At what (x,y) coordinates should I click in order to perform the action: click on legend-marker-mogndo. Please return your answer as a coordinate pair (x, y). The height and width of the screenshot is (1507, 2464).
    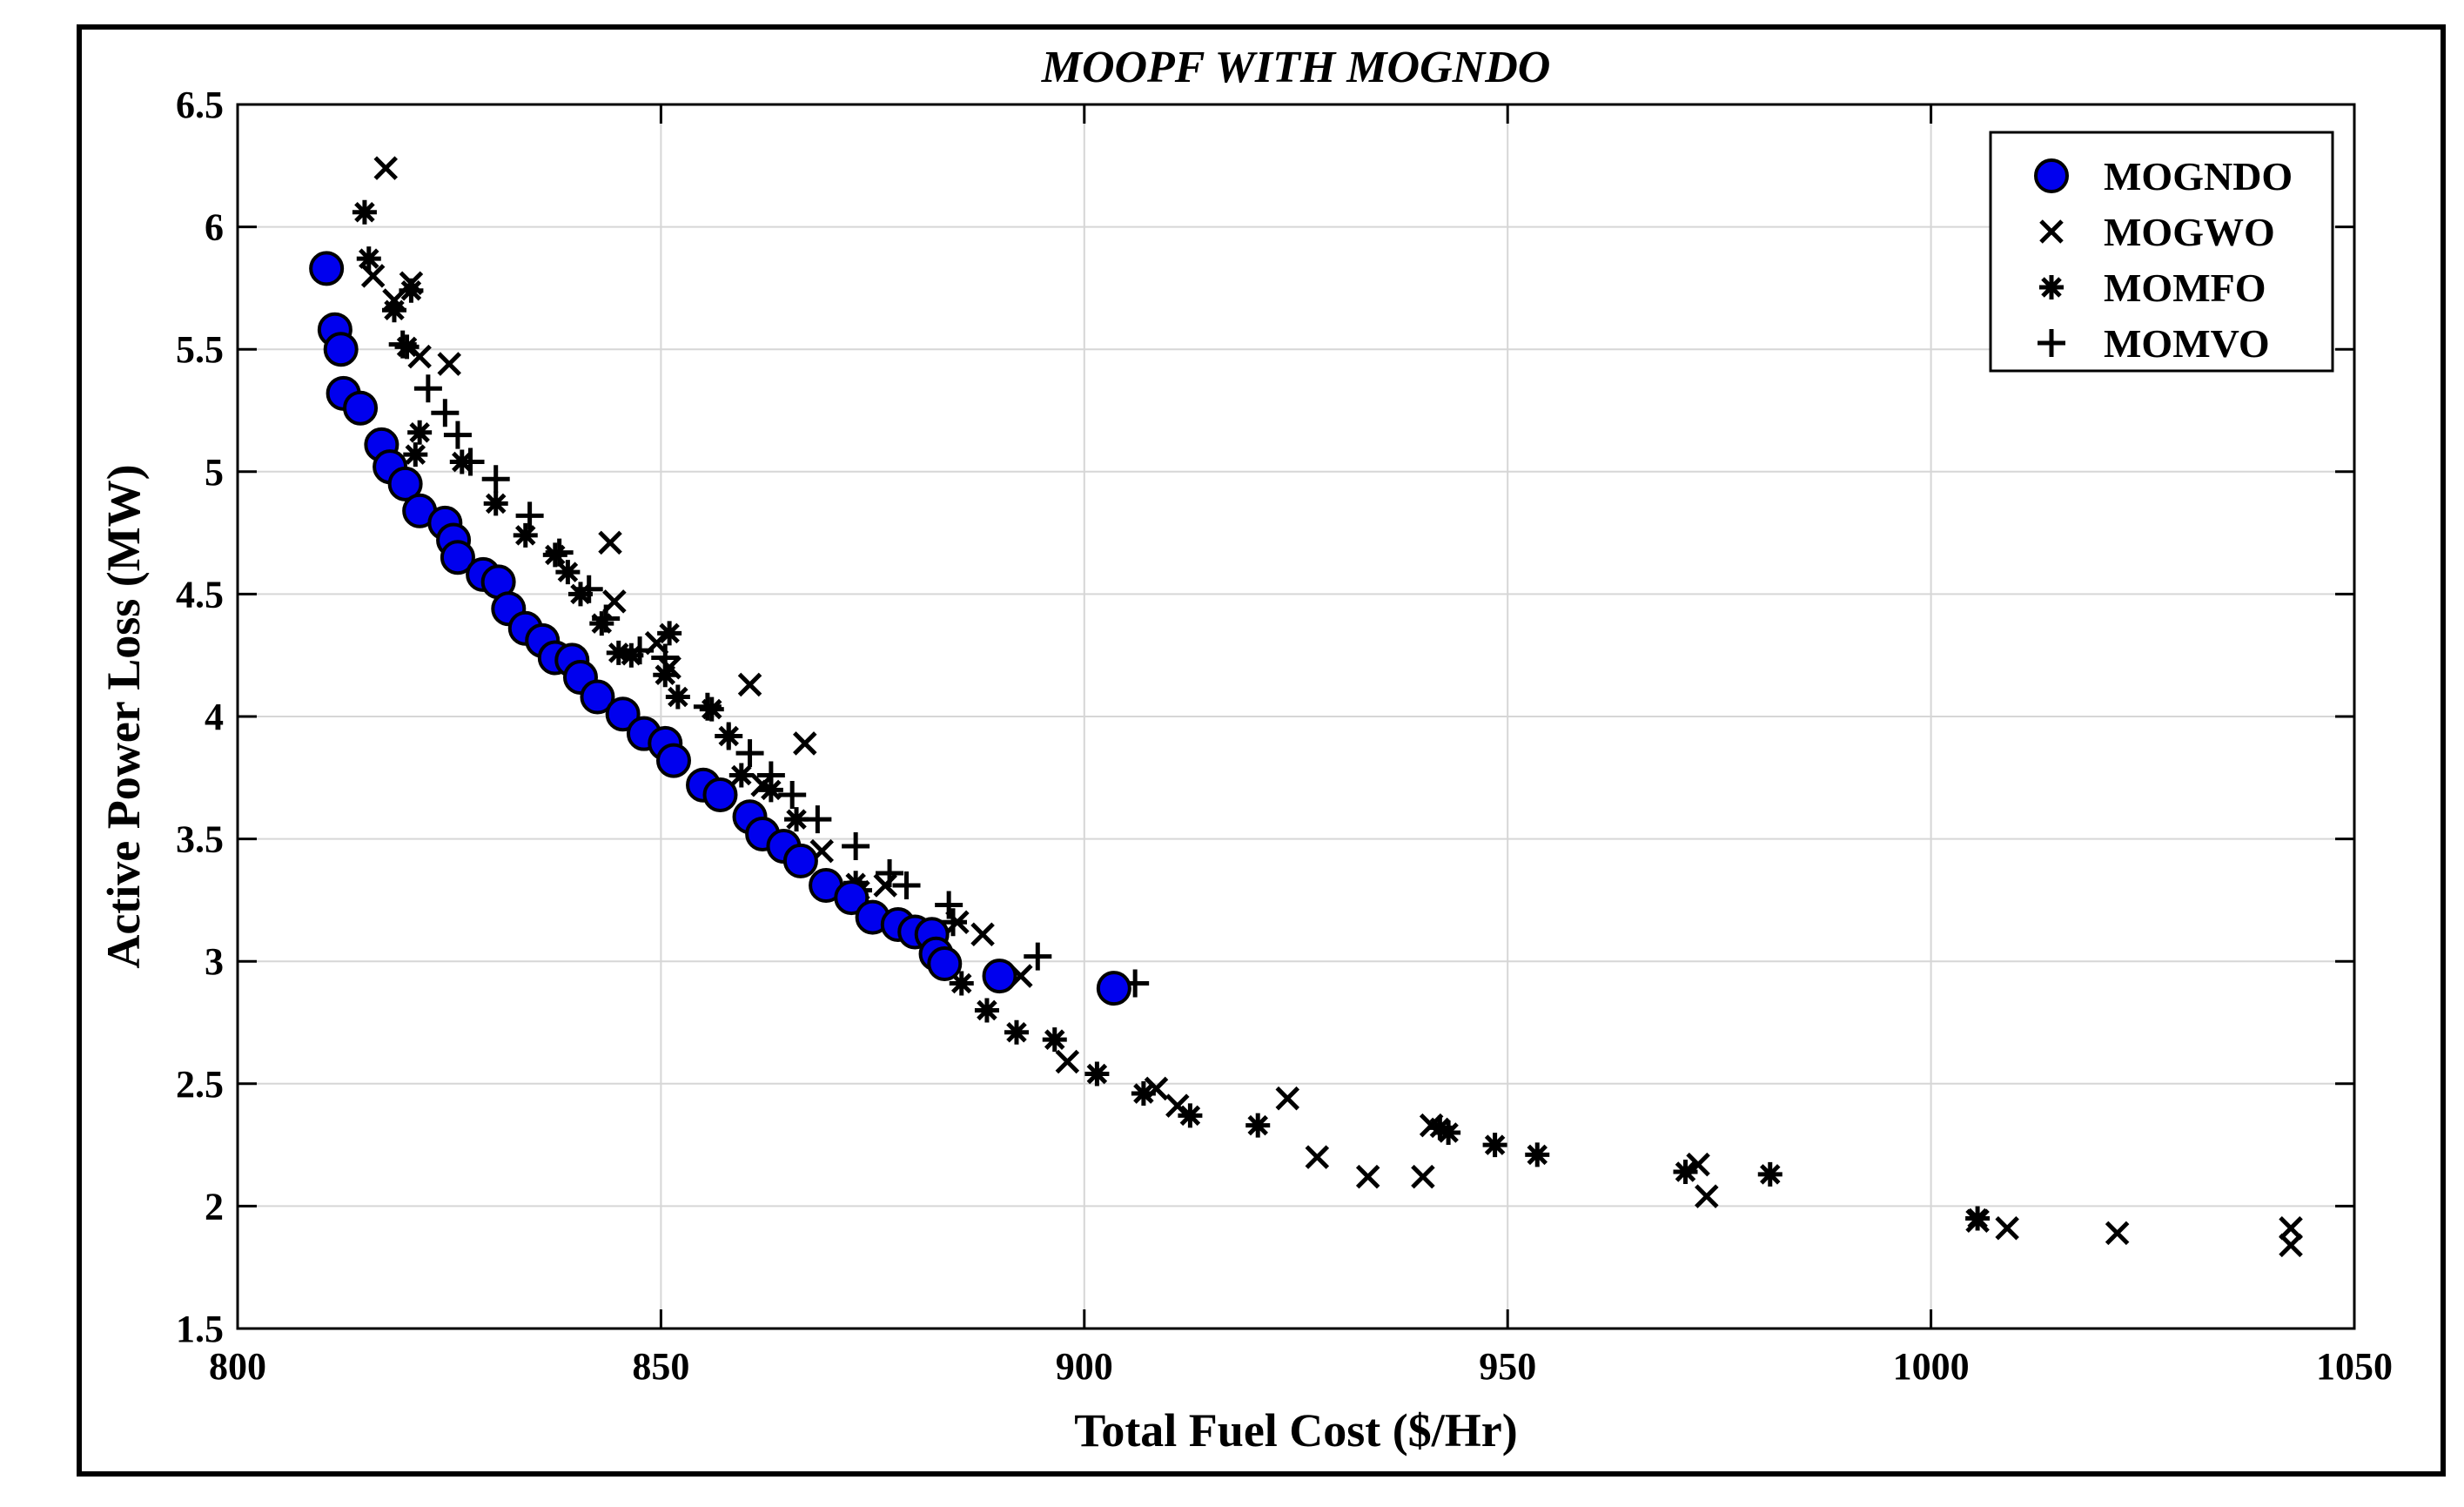
    Looking at the image, I should click on (2051, 175).